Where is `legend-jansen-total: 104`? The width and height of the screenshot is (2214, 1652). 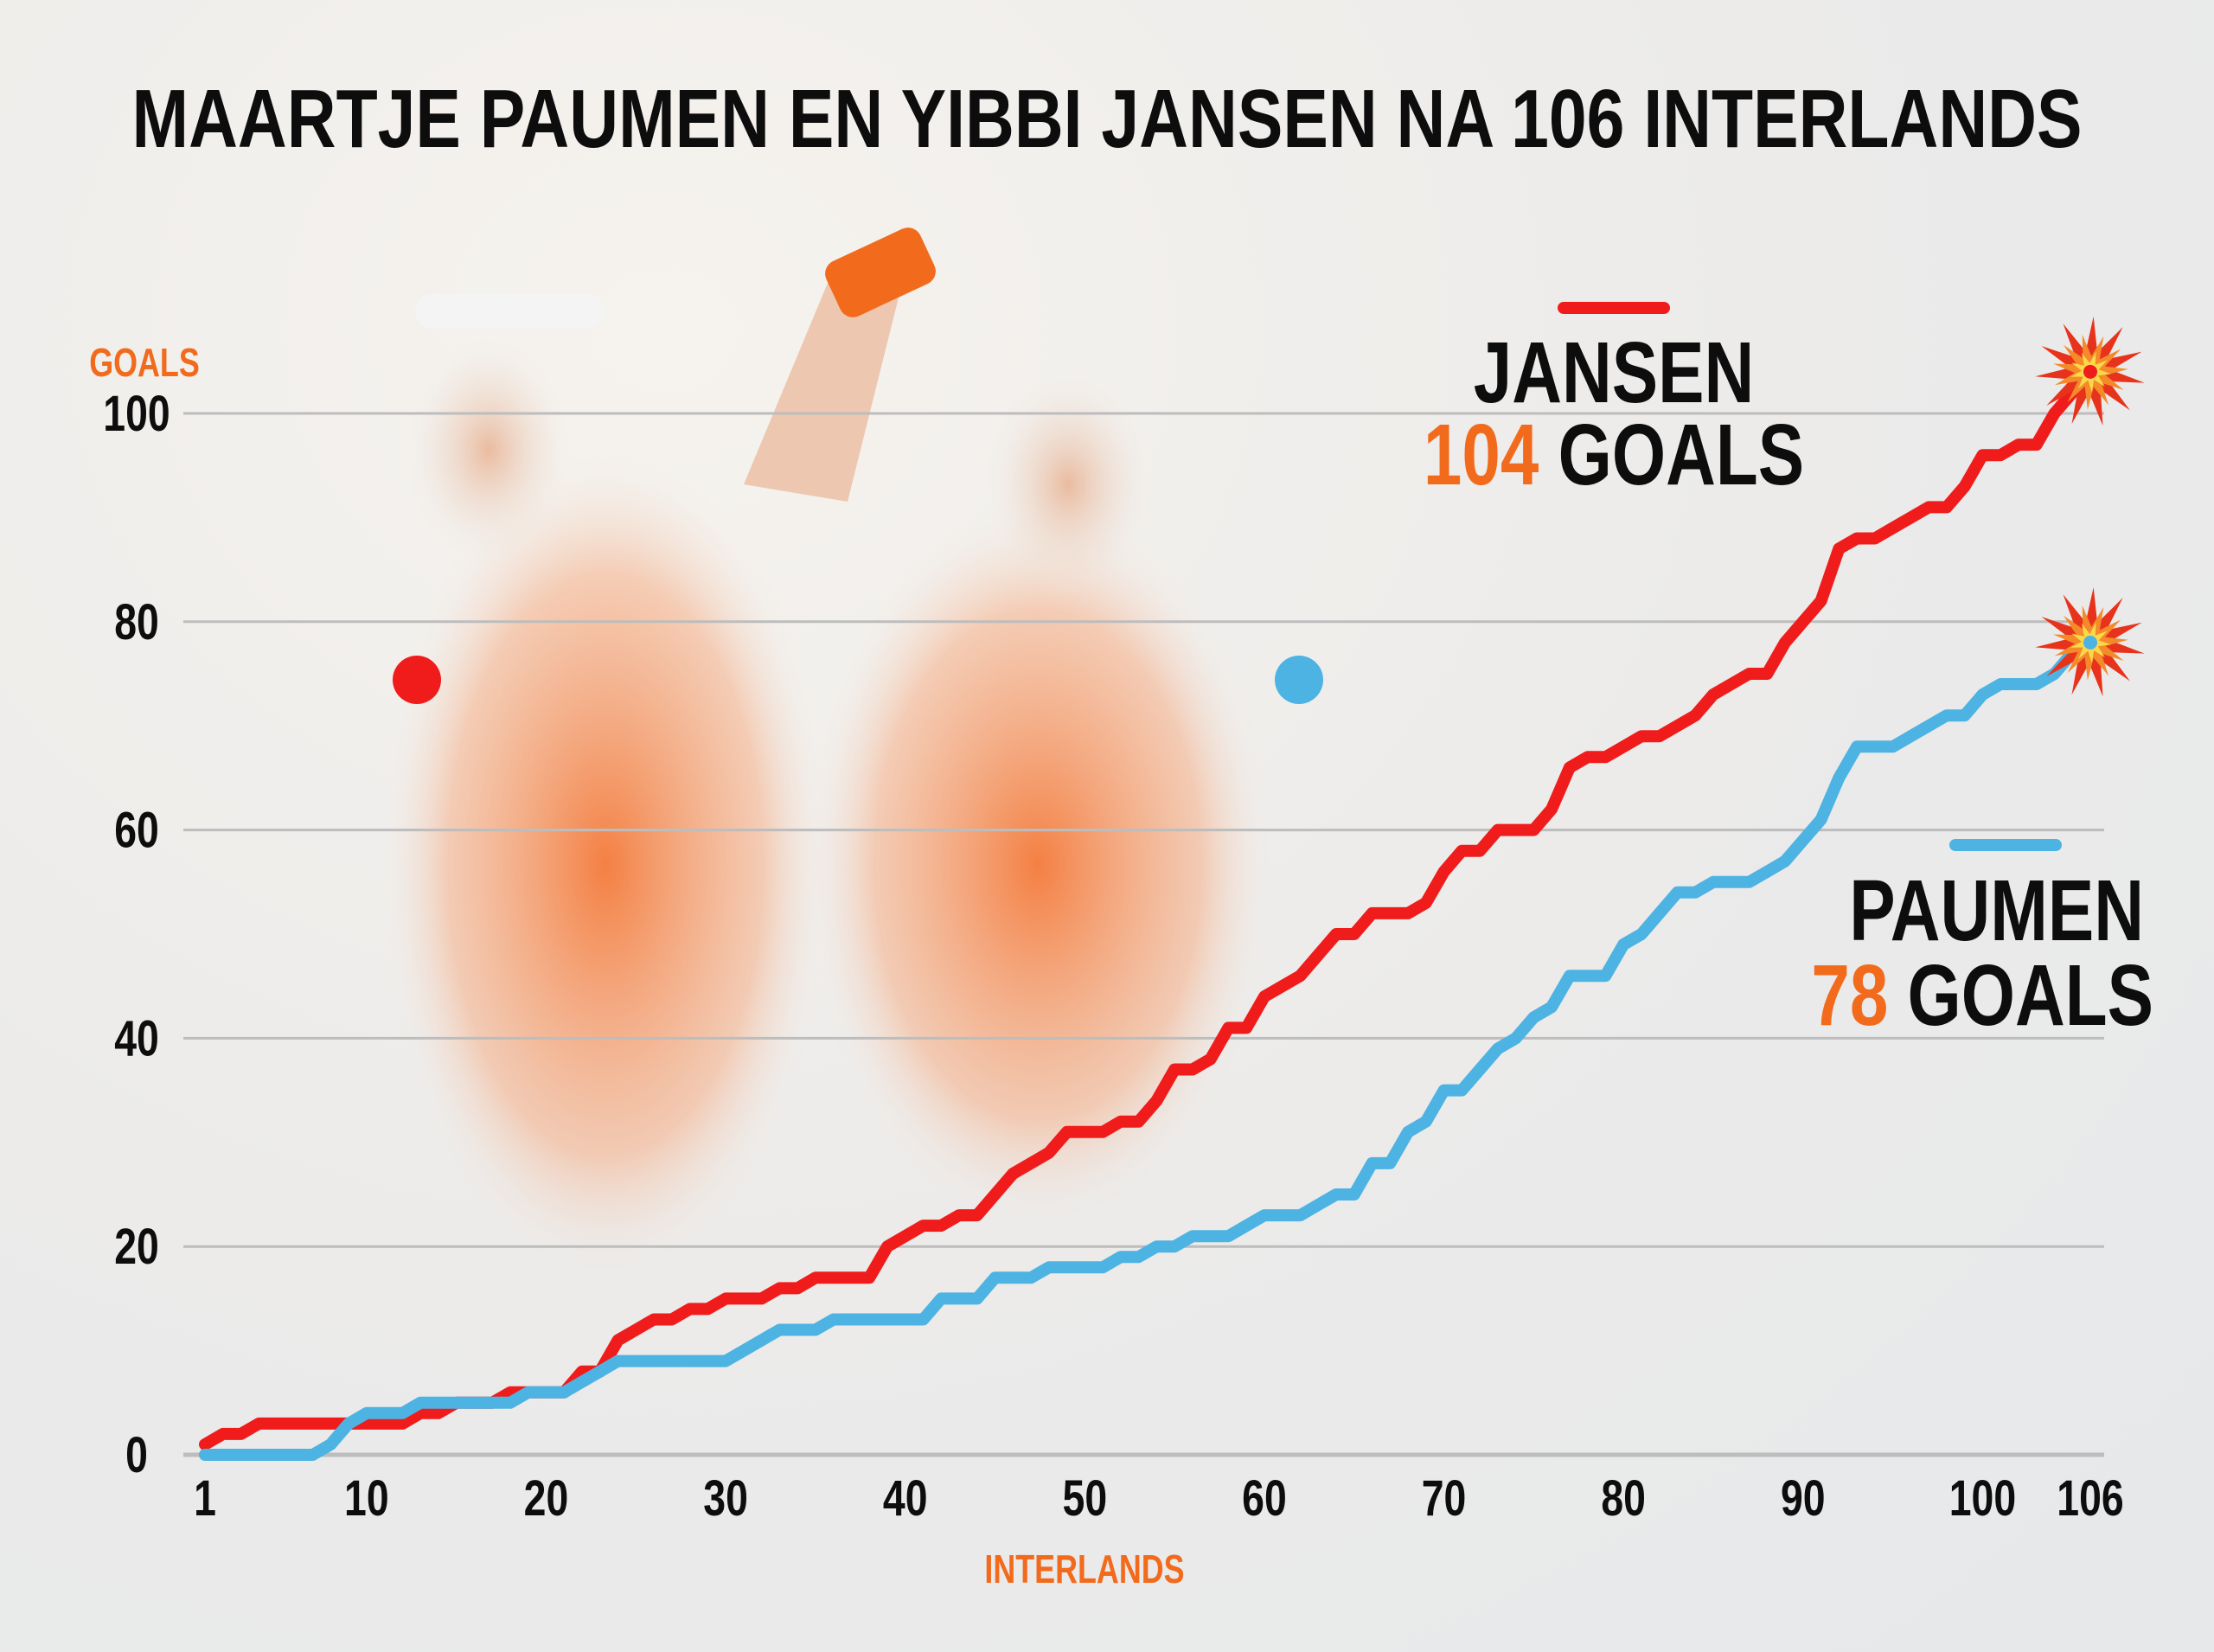 legend-jansen-total: 104 is located at coordinates (1481, 455).